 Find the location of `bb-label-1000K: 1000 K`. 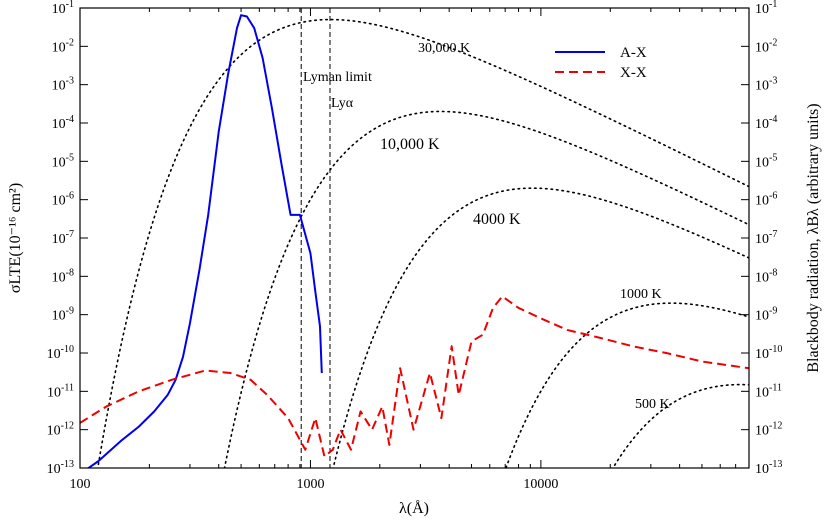

bb-label-1000K: 1000 K is located at coordinates (641, 294).